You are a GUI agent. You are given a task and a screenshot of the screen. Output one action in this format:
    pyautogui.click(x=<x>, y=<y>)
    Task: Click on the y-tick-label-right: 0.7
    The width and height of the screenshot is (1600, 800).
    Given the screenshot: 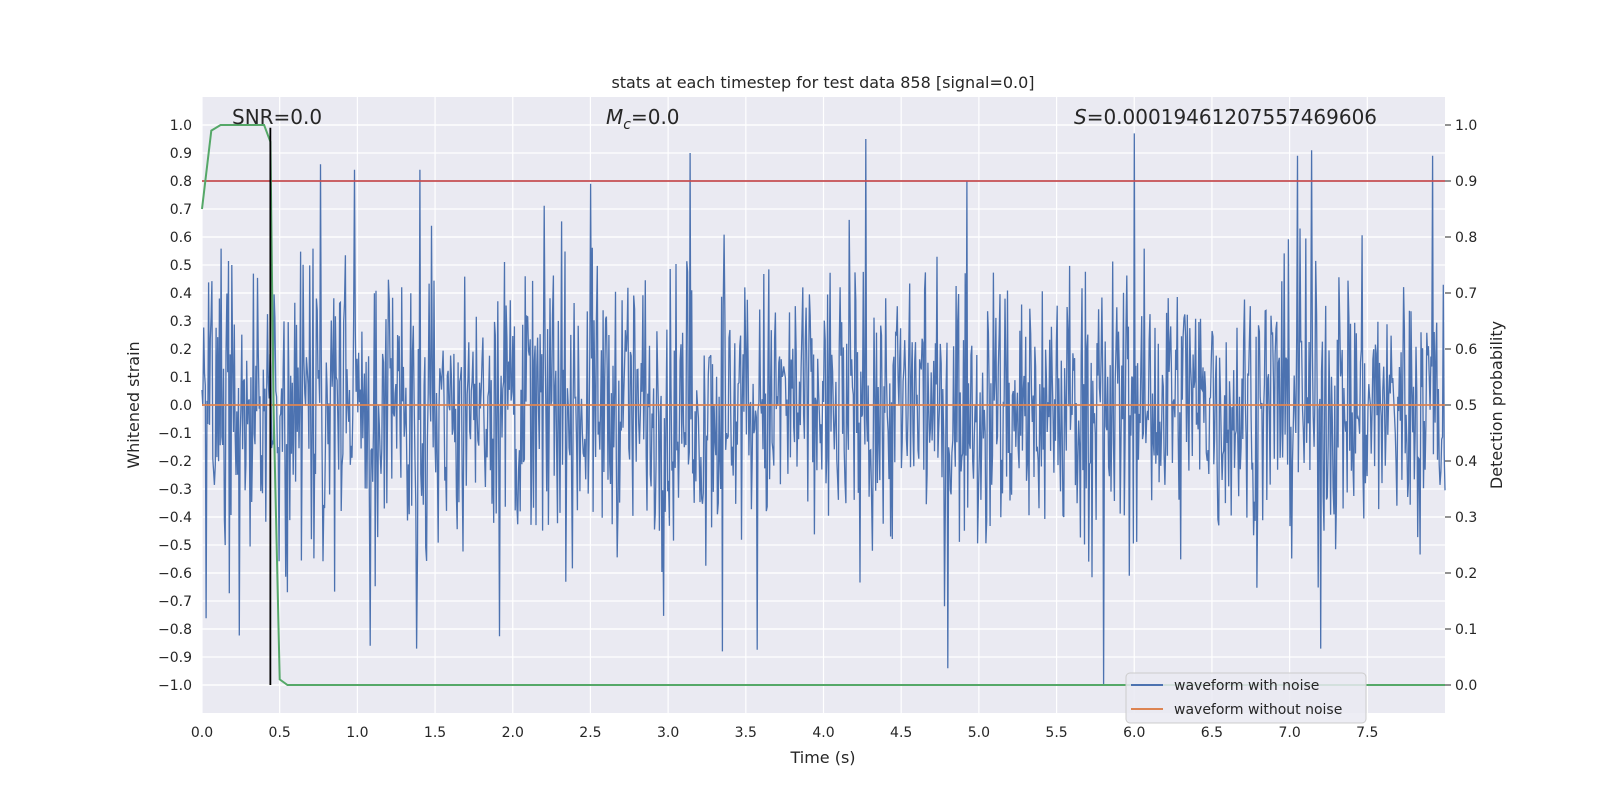 What is the action you would take?
    pyautogui.click(x=1466, y=294)
    